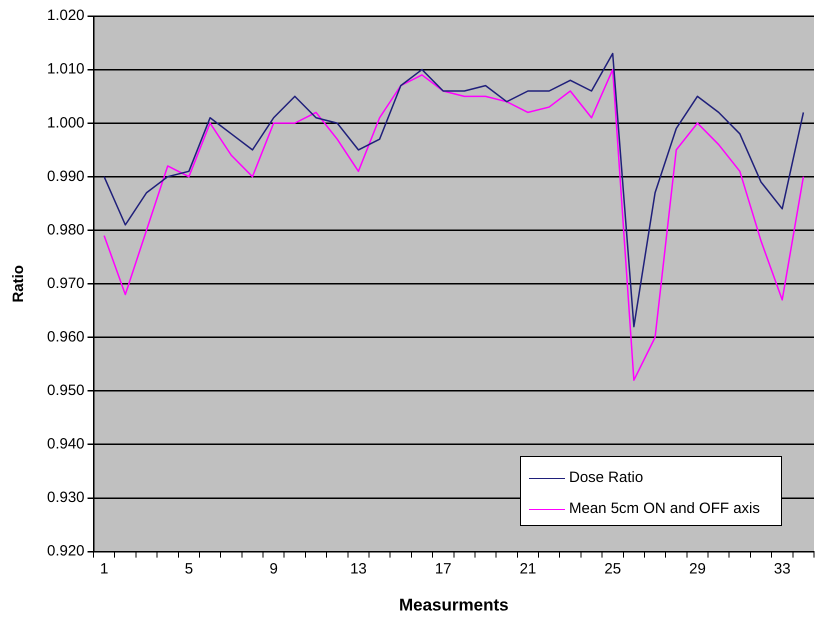 The width and height of the screenshot is (816, 628). What do you see at coordinates (606, 477) in the screenshot?
I see `legend-label: Dose Ratio` at bounding box center [606, 477].